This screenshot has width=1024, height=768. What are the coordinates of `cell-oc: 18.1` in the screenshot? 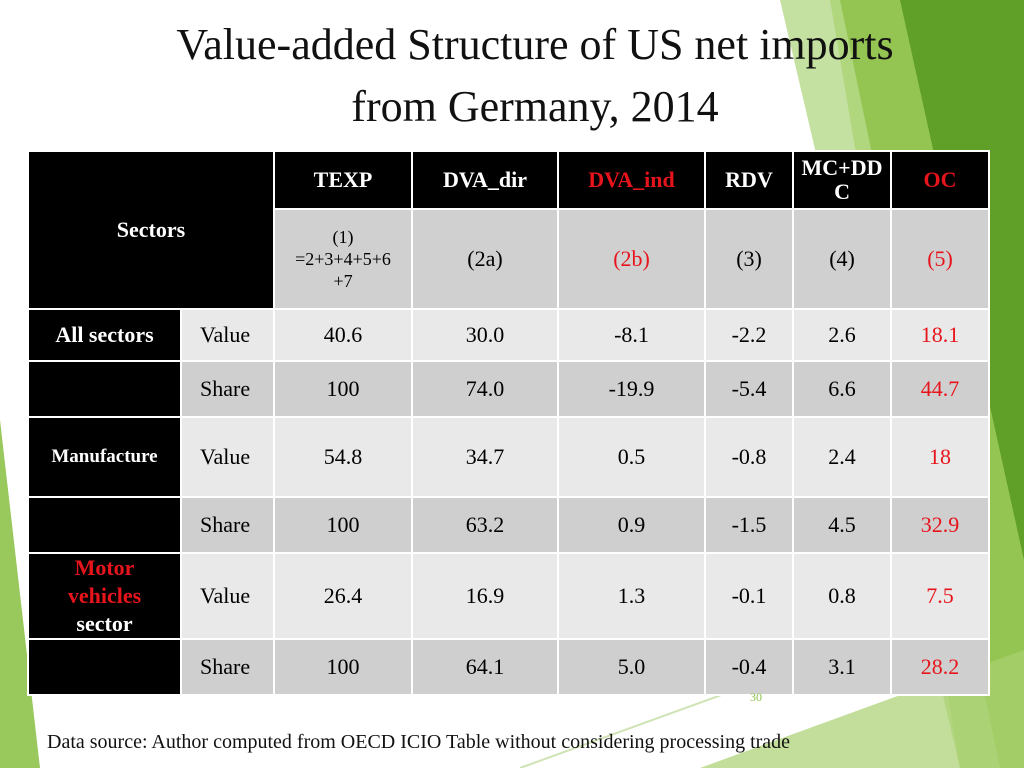 It's located at (940, 335).